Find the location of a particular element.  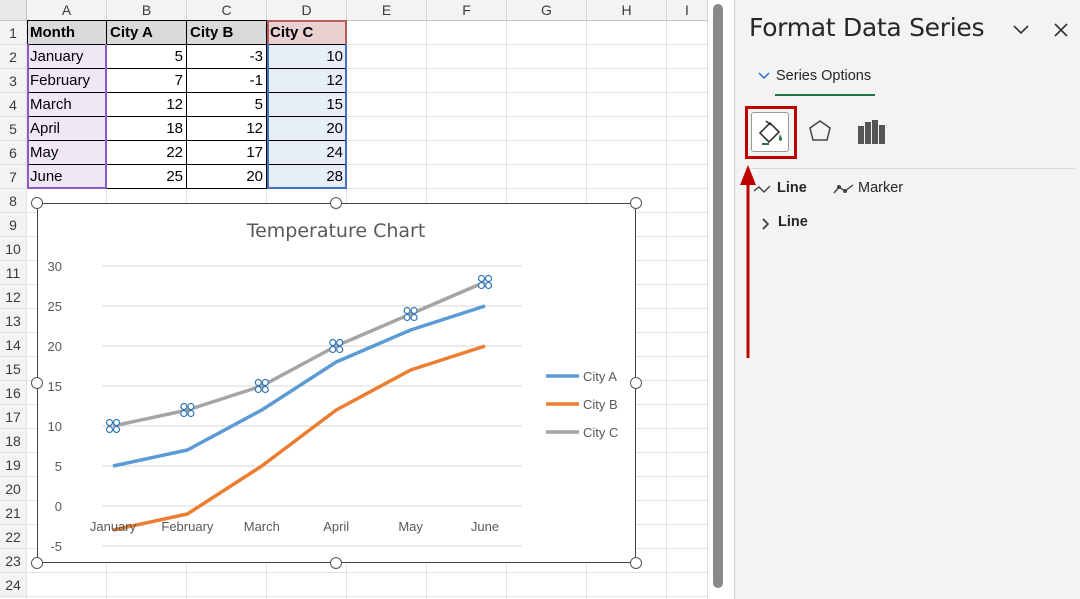

subtab-line: Line is located at coordinates (780, 188).